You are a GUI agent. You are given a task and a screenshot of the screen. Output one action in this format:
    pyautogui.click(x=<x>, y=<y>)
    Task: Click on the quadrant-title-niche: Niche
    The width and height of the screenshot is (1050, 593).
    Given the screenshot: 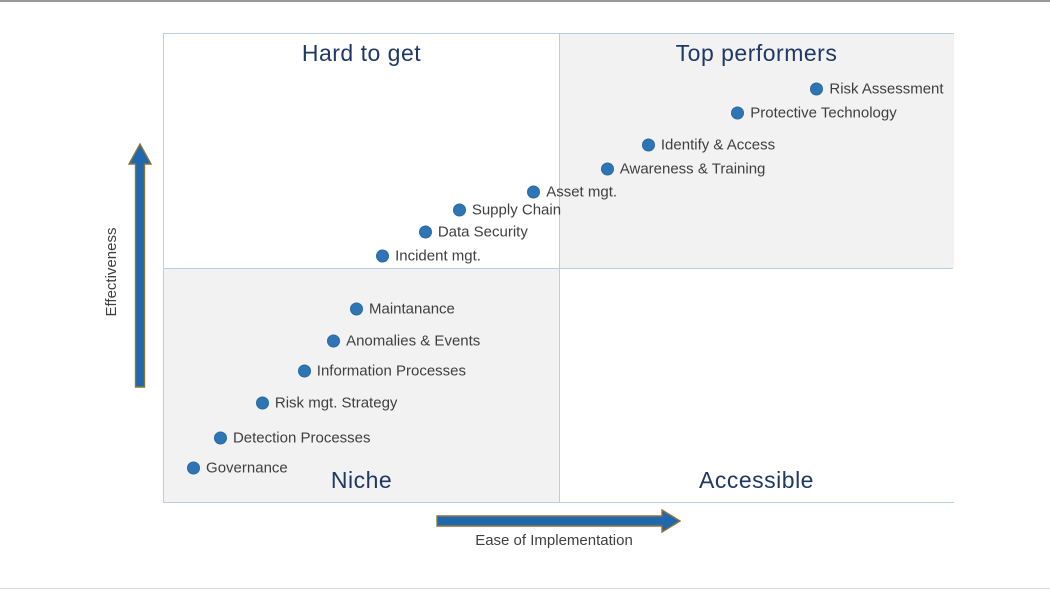 What is the action you would take?
    pyautogui.click(x=361, y=480)
    